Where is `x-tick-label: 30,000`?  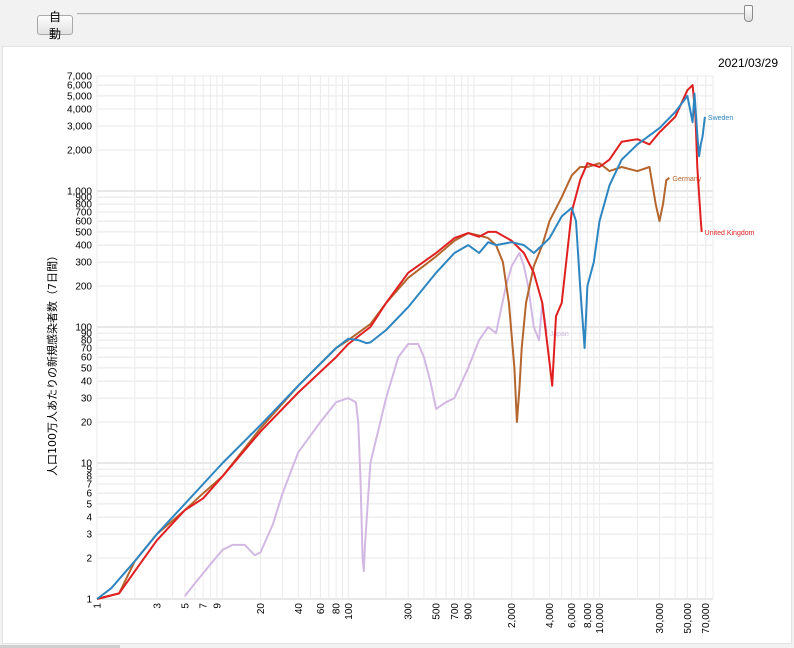
x-tick-label: 30,000 is located at coordinates (660, 618).